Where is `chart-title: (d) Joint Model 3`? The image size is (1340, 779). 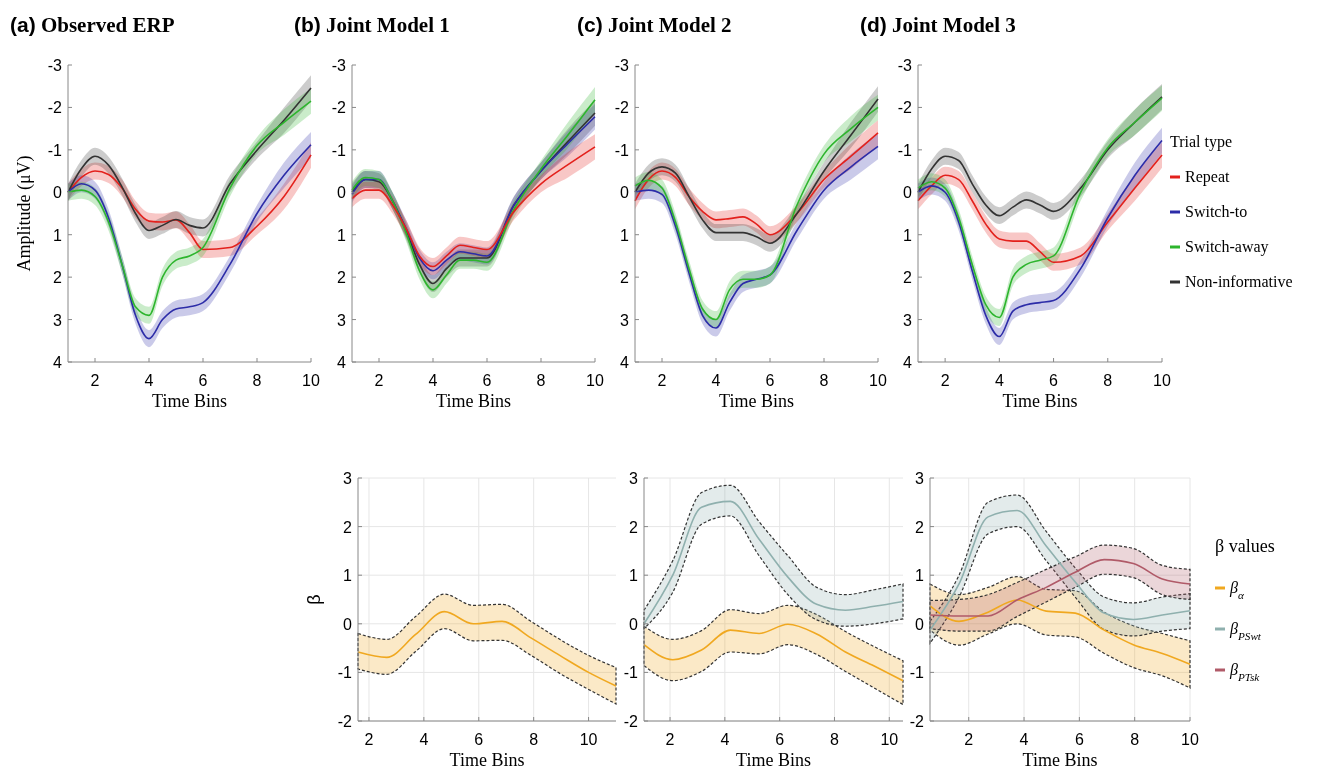
chart-title: (d) Joint Model 3 is located at coordinates (938, 25).